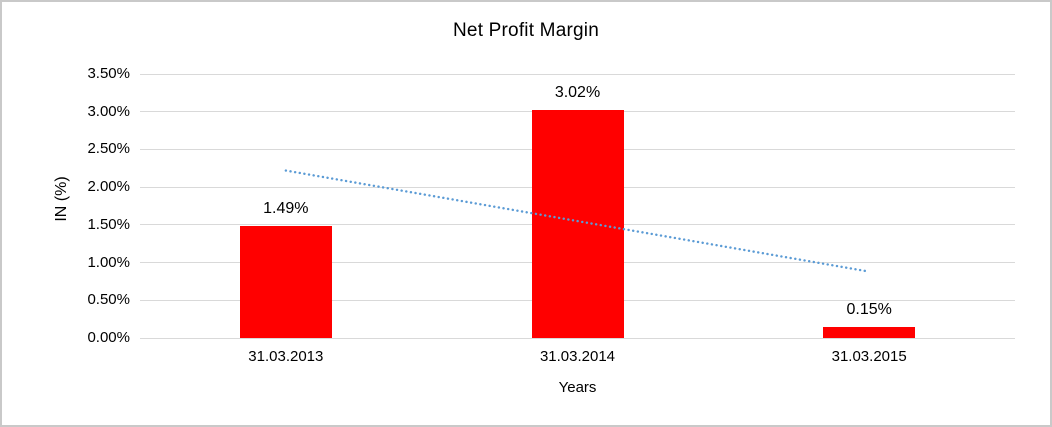 Image resolution: width=1052 pixels, height=427 pixels. What do you see at coordinates (108, 224) in the screenshot?
I see `y-axis-tick-label: 1.50%` at bounding box center [108, 224].